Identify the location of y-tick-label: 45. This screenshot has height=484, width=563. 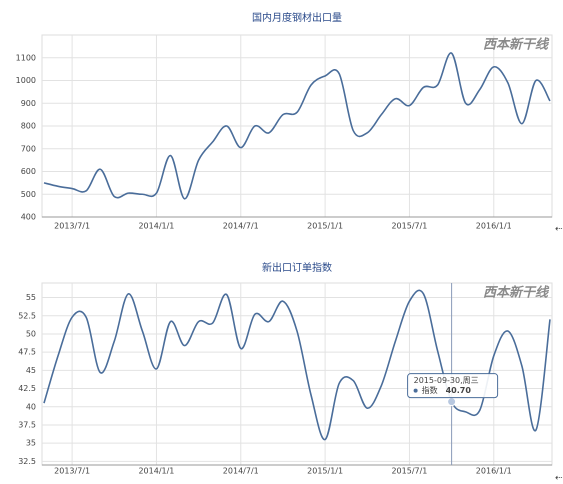
(31, 370).